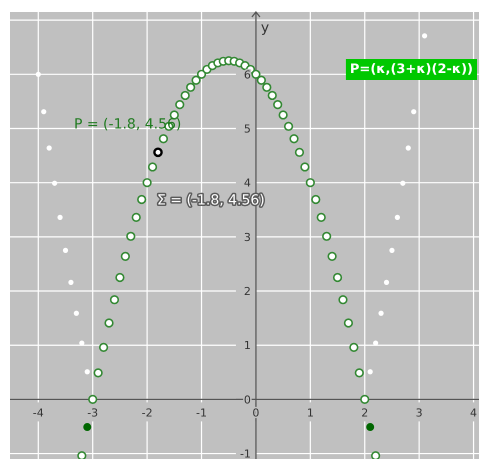 The width and height of the screenshot is (479, 459). Describe the element at coordinates (247, 291) in the screenshot. I see `y-tick-label: 2` at that location.